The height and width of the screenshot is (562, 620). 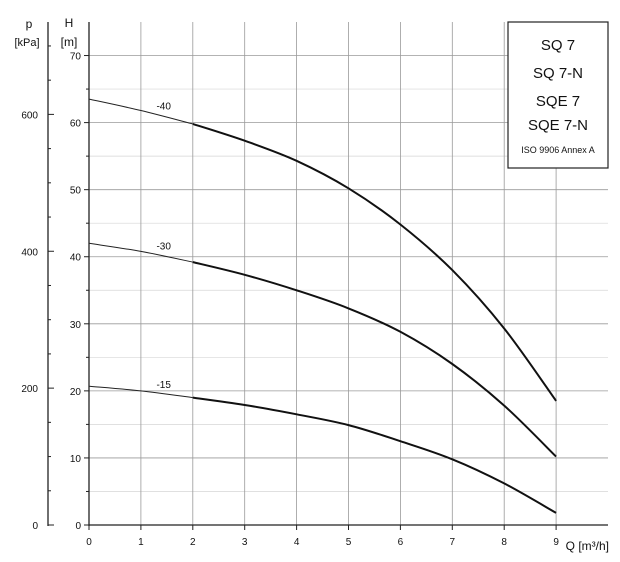 I want to click on h-tick-label: 10, so click(x=76, y=459).